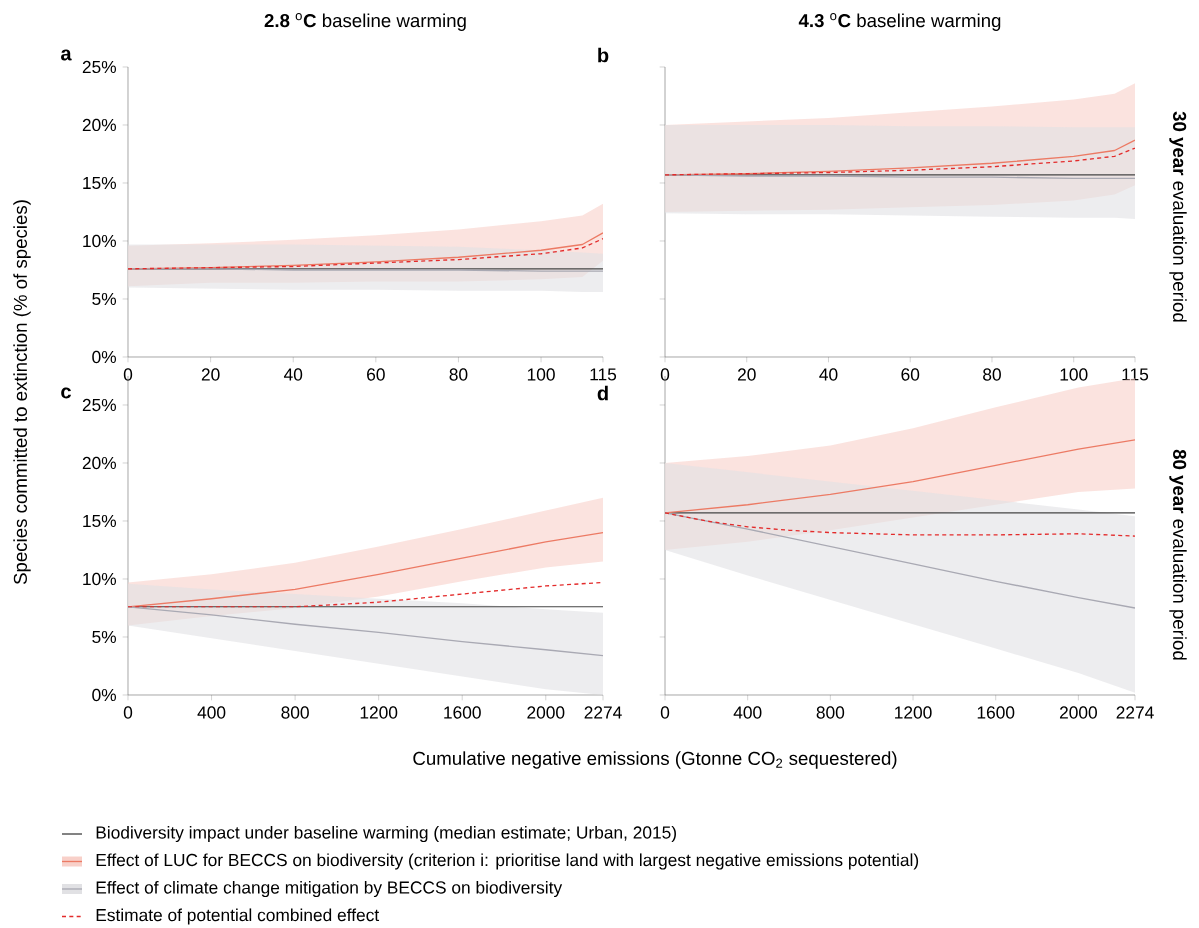 Image resolution: width=1199 pixels, height=928 pixels. I want to click on x-axis-title: Cumulative negative emissions (Gtonne CO$_{2}$ sequestered), so click(655, 760).